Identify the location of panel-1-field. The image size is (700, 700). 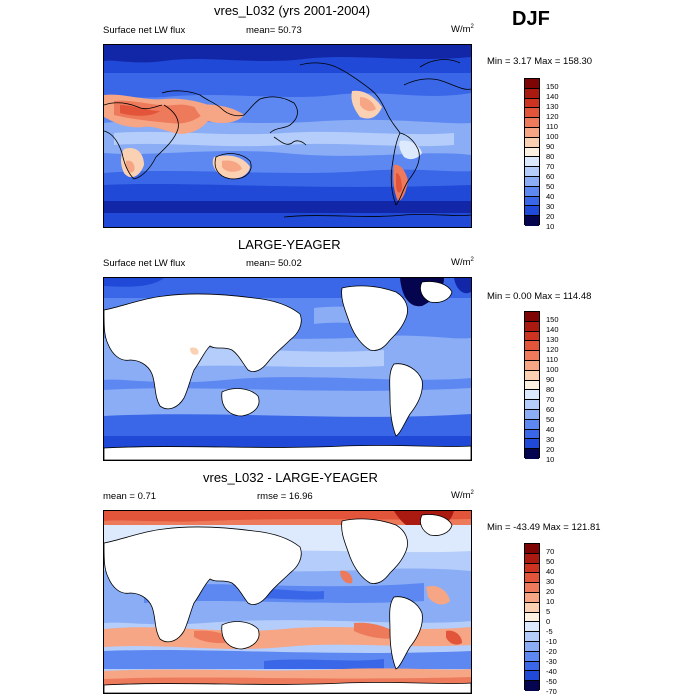
(287, 136).